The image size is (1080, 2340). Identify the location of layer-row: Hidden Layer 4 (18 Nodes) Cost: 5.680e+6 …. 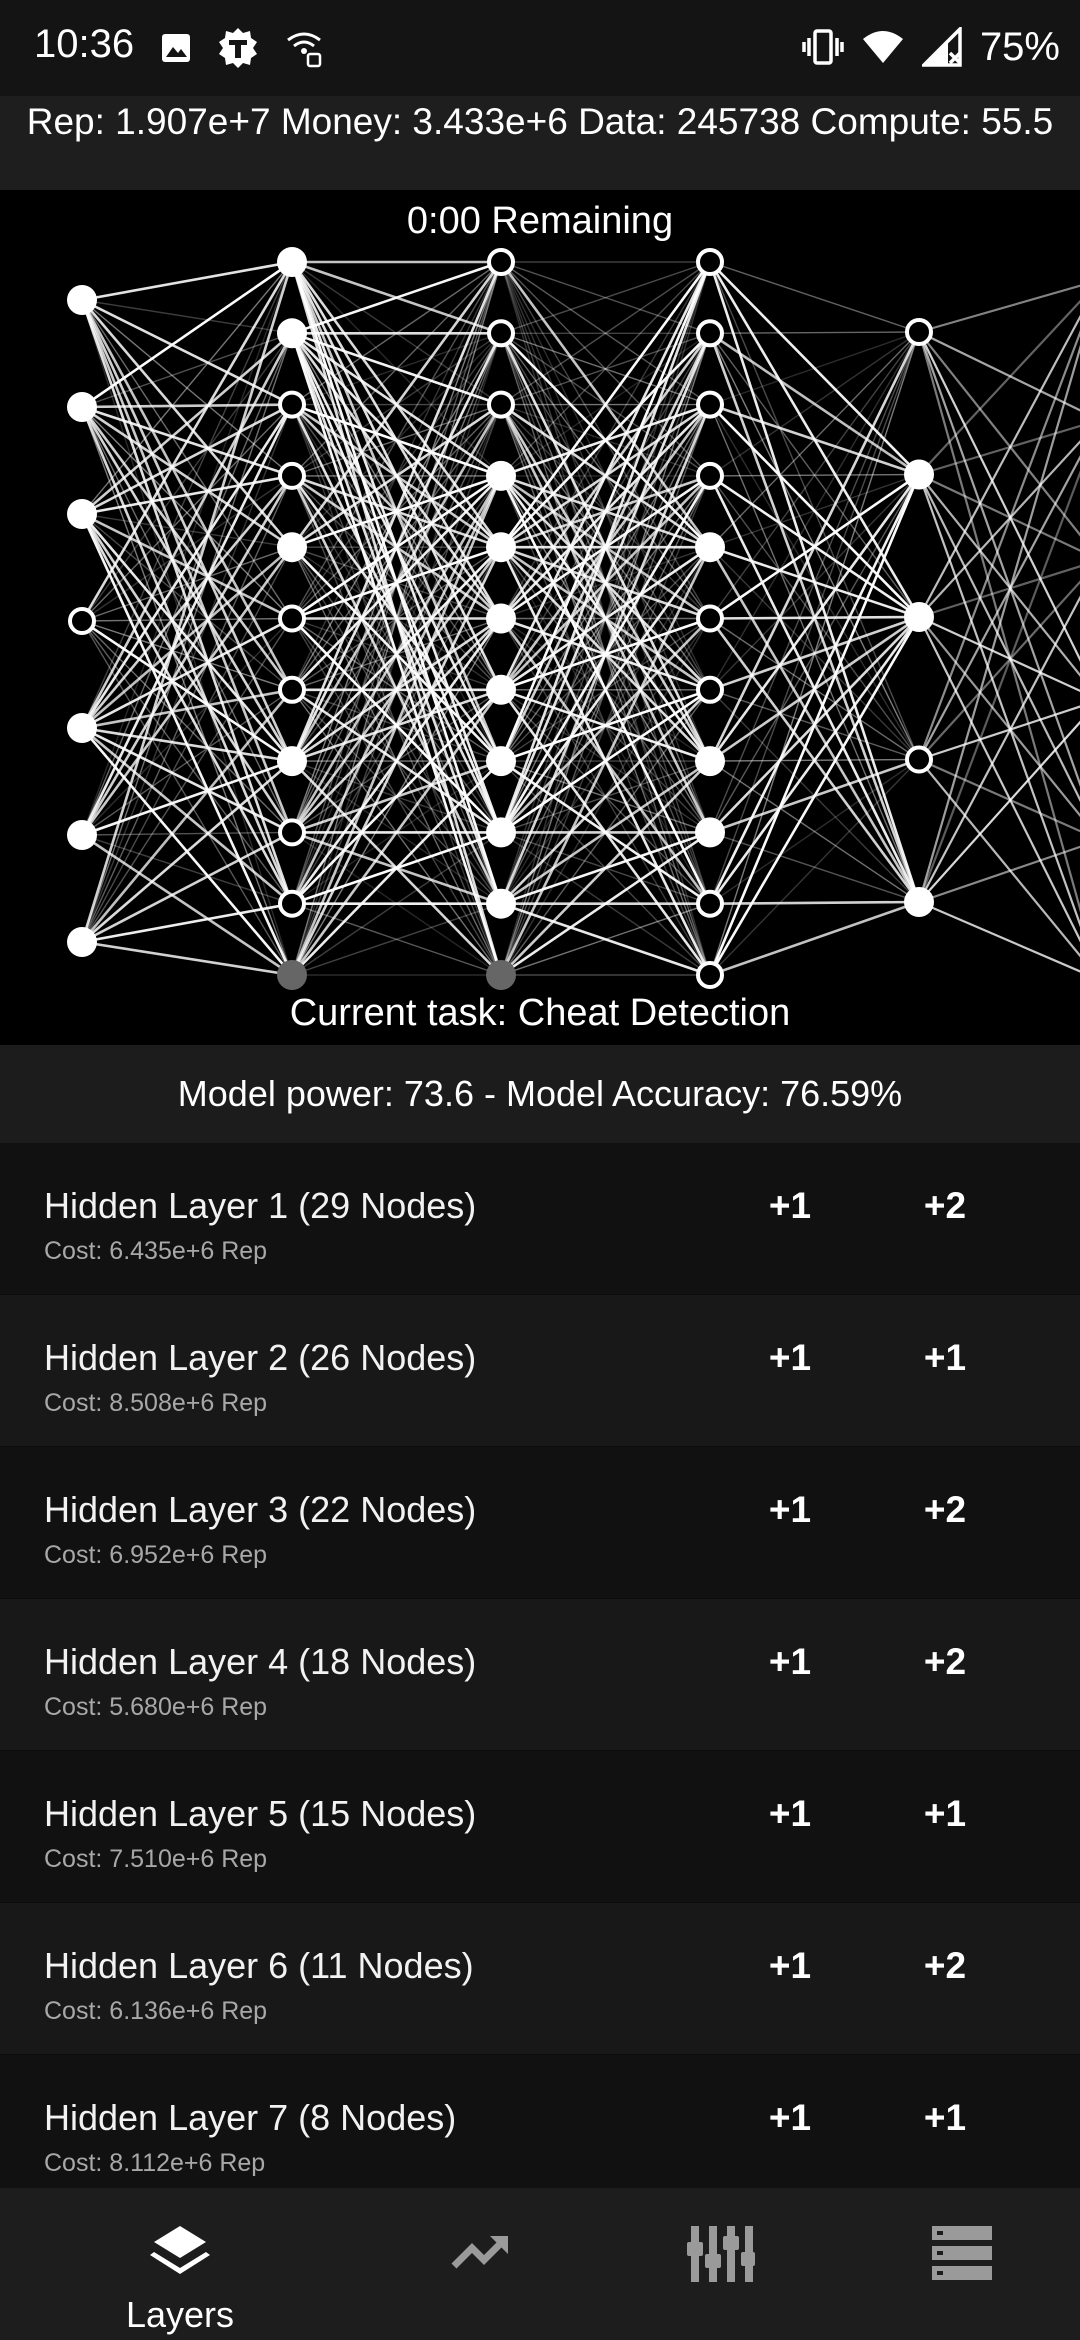
(540, 1675).